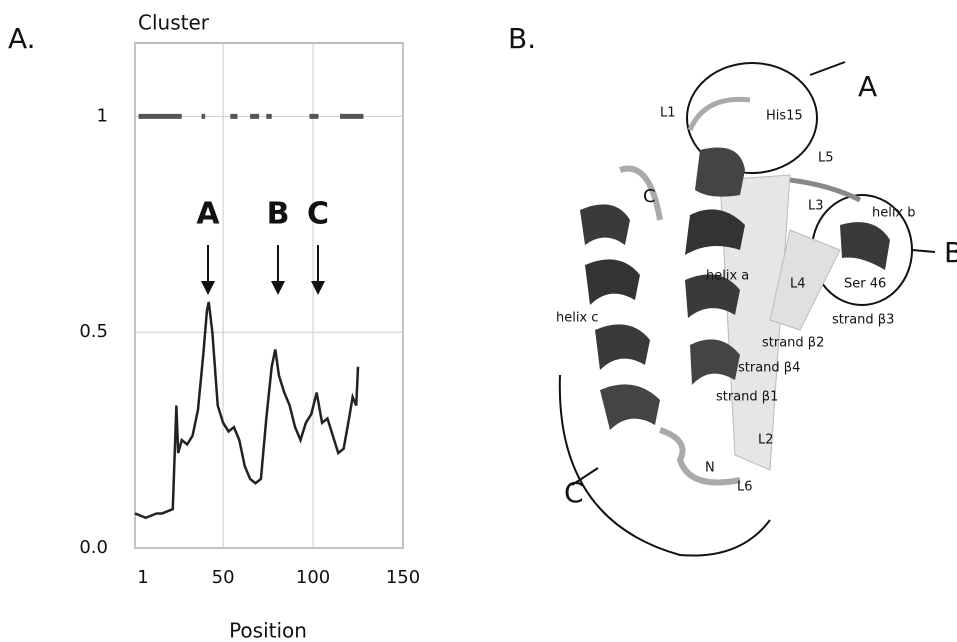 The image size is (957, 642). Describe the element at coordinates (577, 318) in the screenshot. I see `structure-label: helix c` at that location.